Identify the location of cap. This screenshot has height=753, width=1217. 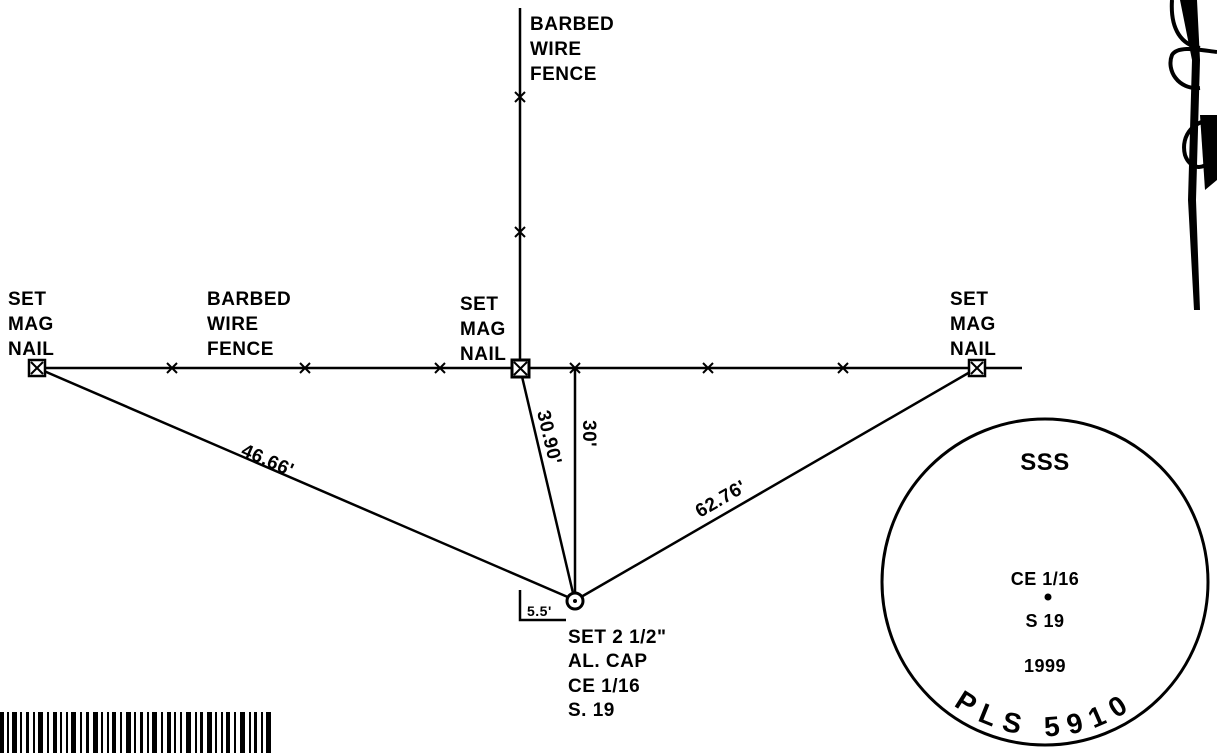
(575, 601).